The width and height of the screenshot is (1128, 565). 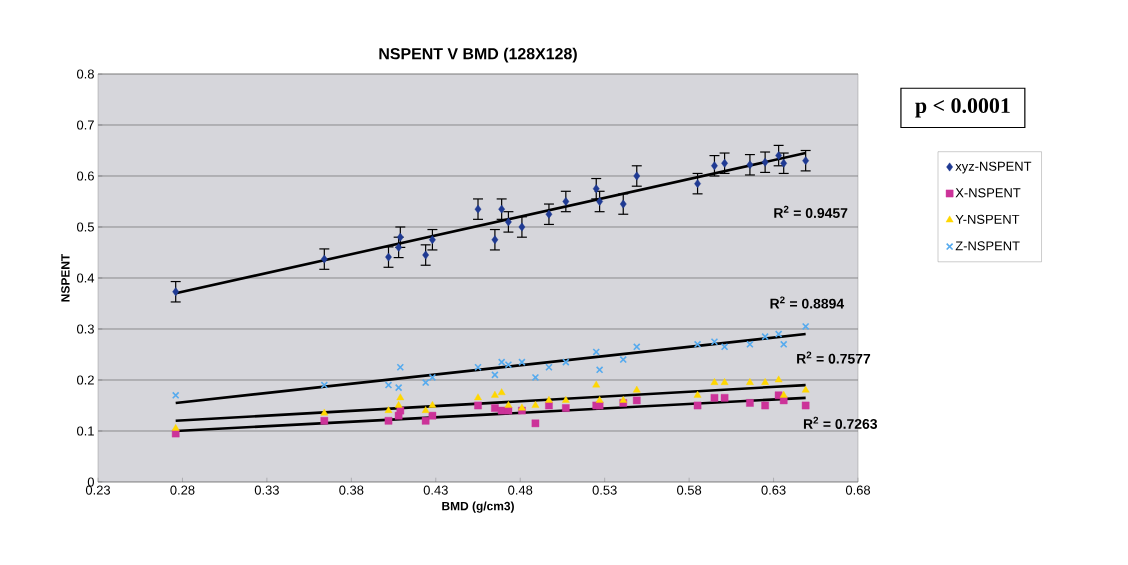 What do you see at coordinates (987, 219) in the screenshot?
I see `legend-label: Y-NSPENT` at bounding box center [987, 219].